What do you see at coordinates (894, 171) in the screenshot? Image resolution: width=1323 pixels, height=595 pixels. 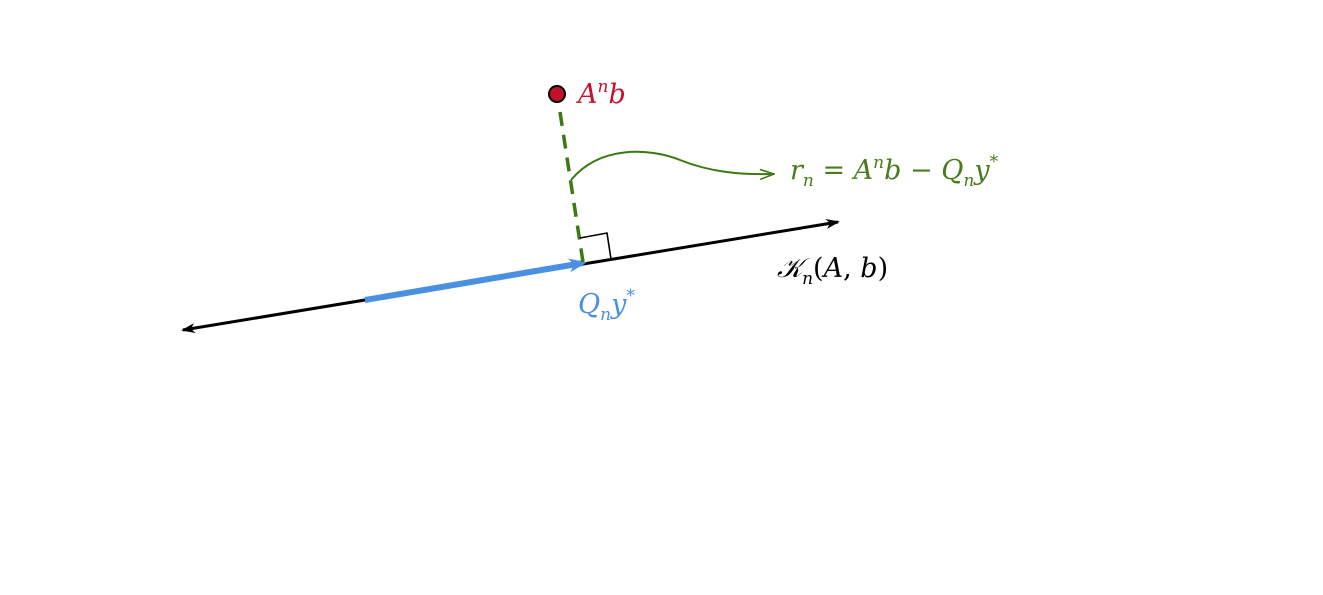 I see `residual-label: rn = Anb − Qny*` at bounding box center [894, 171].